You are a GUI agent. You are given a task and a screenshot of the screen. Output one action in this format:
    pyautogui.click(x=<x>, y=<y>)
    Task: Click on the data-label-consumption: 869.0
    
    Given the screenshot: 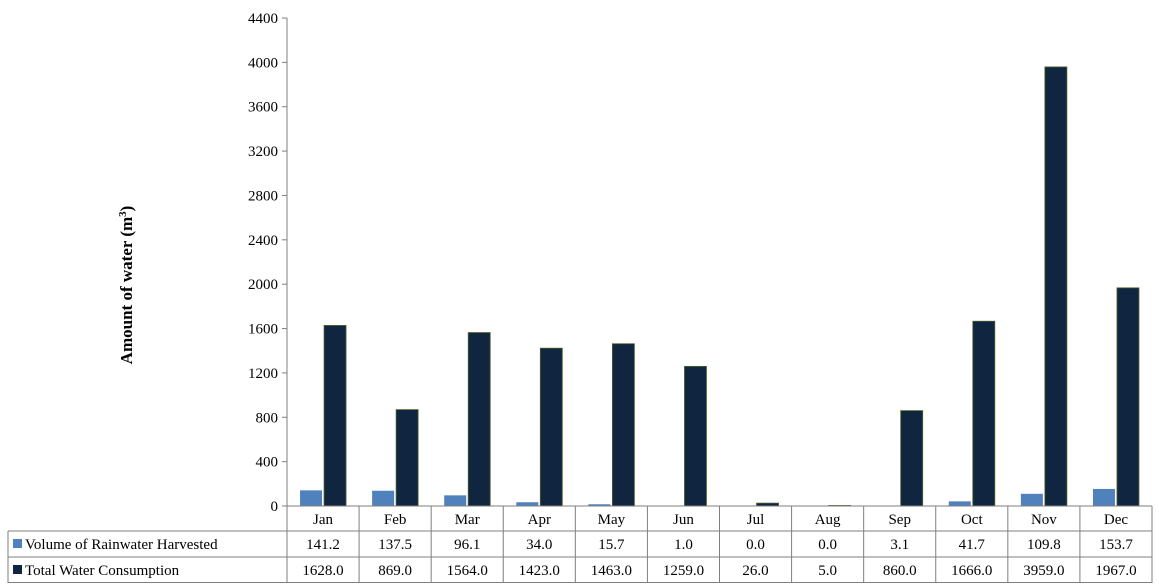 What is the action you would take?
    pyautogui.click(x=395, y=571)
    